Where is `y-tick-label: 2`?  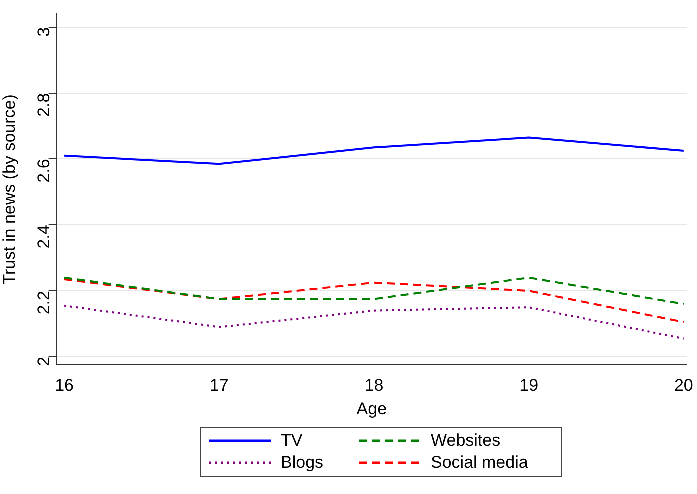
y-tick-label: 2 is located at coordinates (44, 361).